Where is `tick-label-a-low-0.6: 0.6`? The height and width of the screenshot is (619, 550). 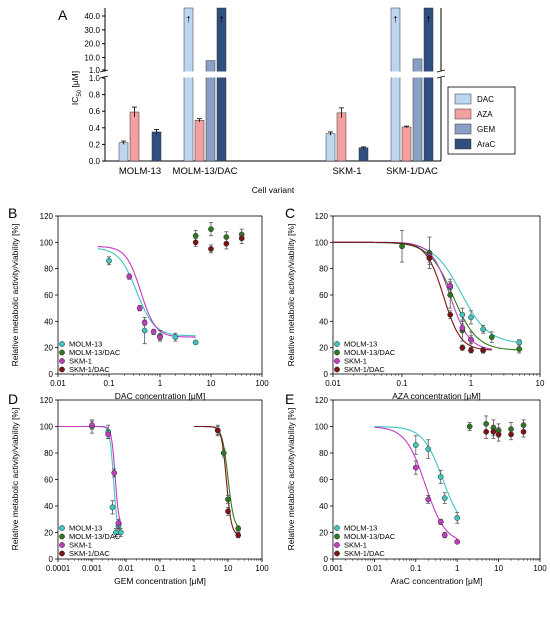
tick-label-a-low-0.6: 0.6 is located at coordinates (95, 111).